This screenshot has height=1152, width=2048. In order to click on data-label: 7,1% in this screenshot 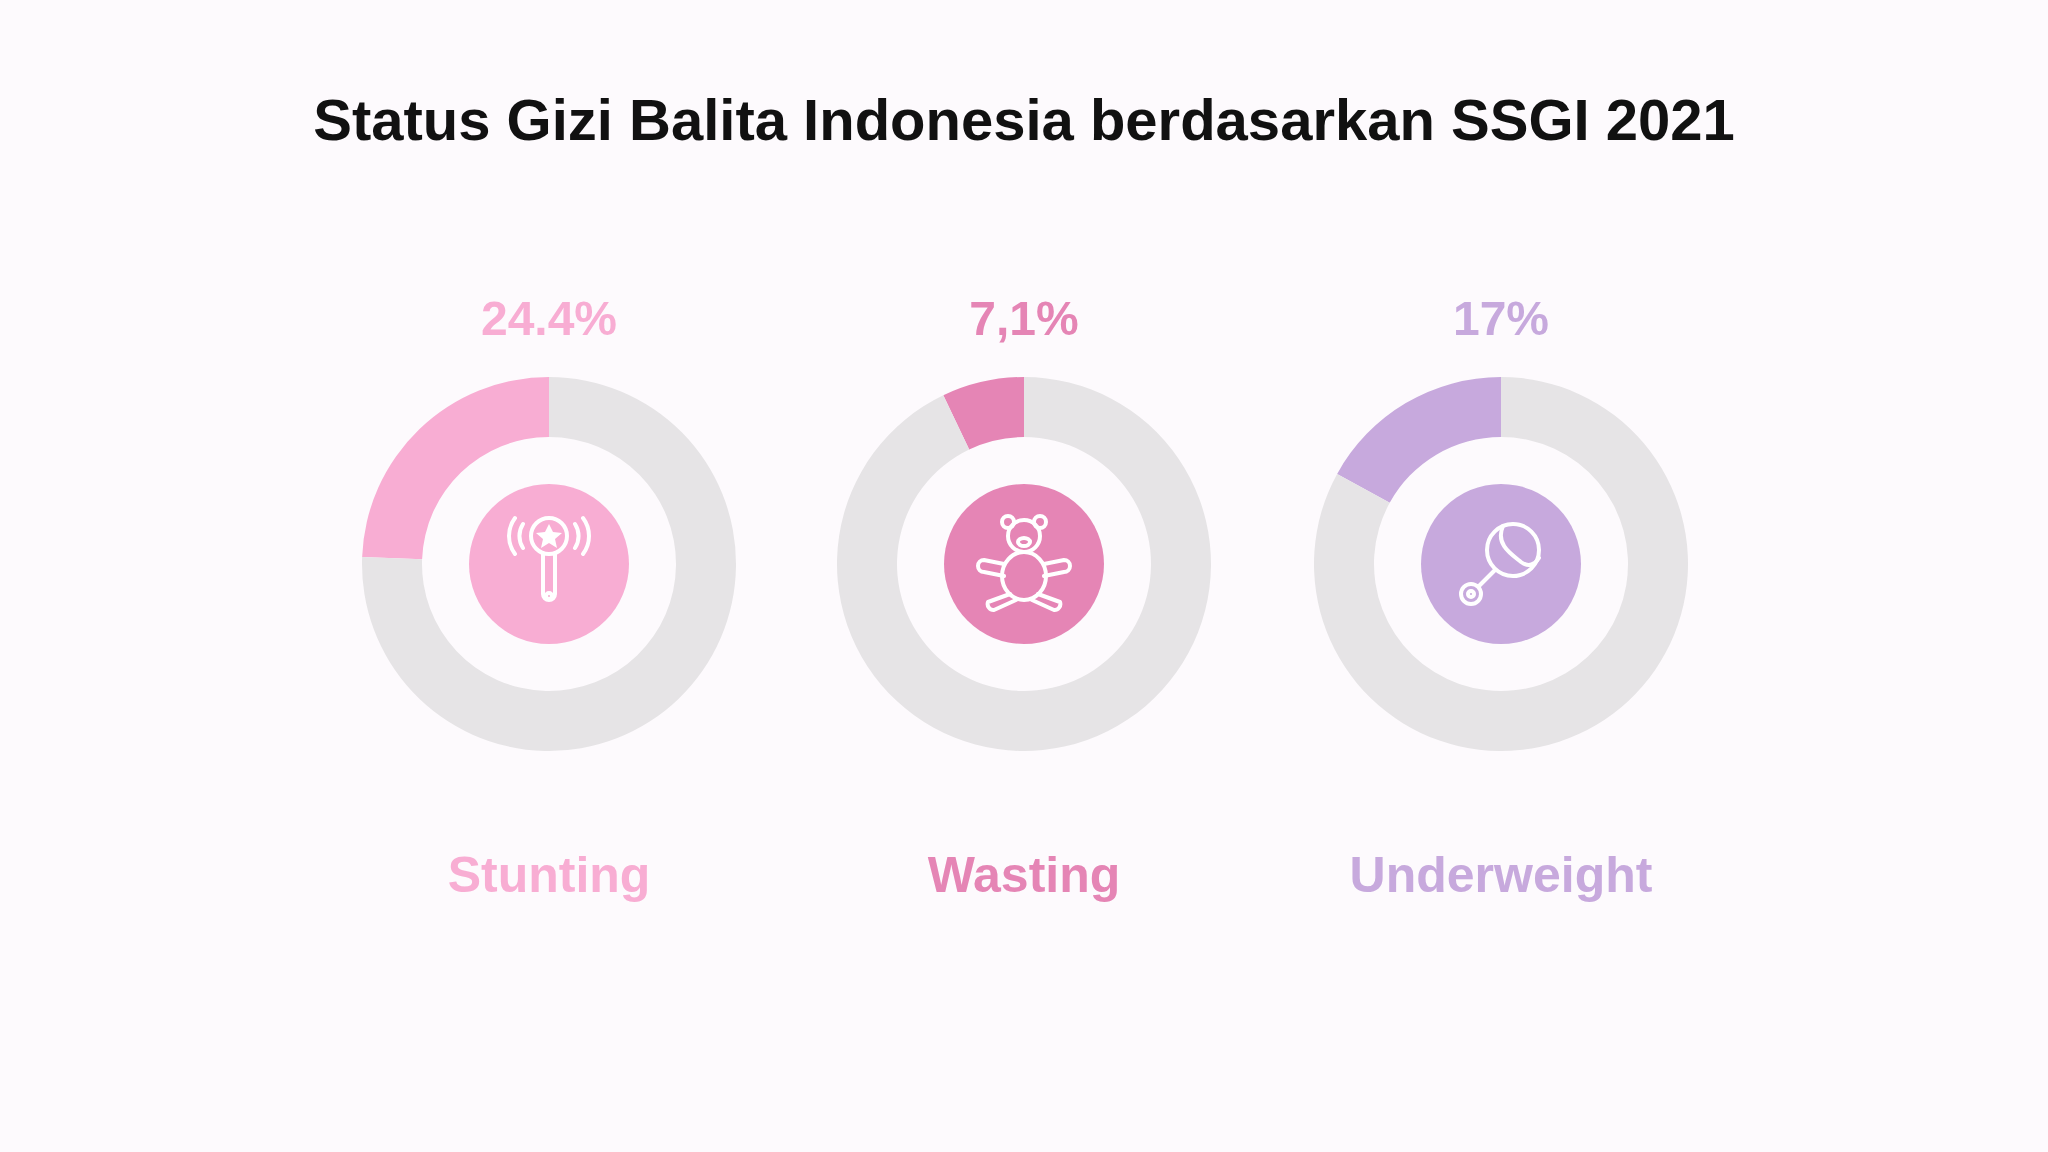, I will do `click(1024, 318)`.